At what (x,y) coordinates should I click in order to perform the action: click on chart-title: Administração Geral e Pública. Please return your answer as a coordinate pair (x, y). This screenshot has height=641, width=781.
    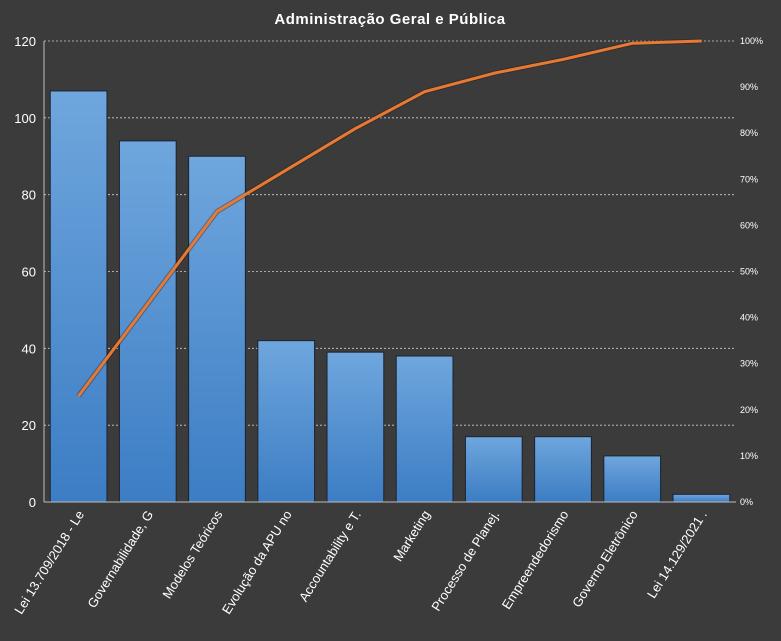
    Looking at the image, I should click on (389, 19).